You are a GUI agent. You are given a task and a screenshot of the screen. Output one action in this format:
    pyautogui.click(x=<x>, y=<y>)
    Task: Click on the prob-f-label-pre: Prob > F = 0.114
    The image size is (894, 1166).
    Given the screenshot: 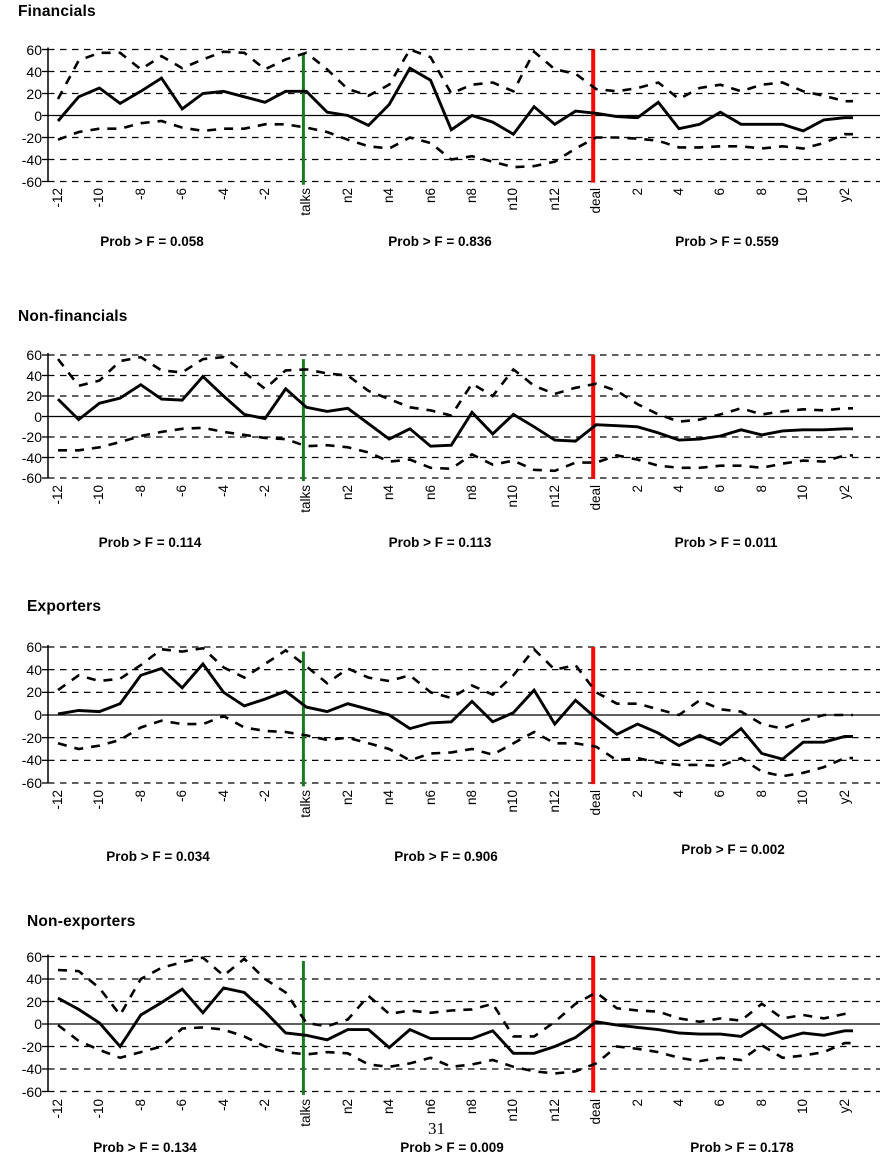 What is the action you would take?
    pyautogui.click(x=150, y=542)
    